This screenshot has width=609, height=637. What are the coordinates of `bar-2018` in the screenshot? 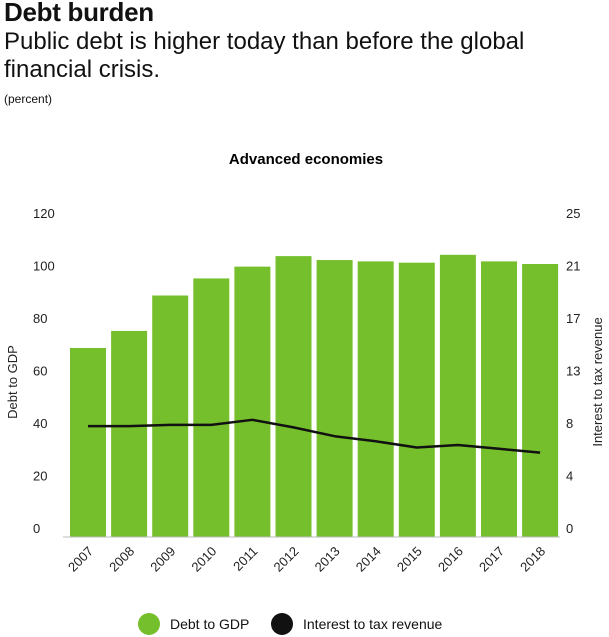 It's located at (540, 400).